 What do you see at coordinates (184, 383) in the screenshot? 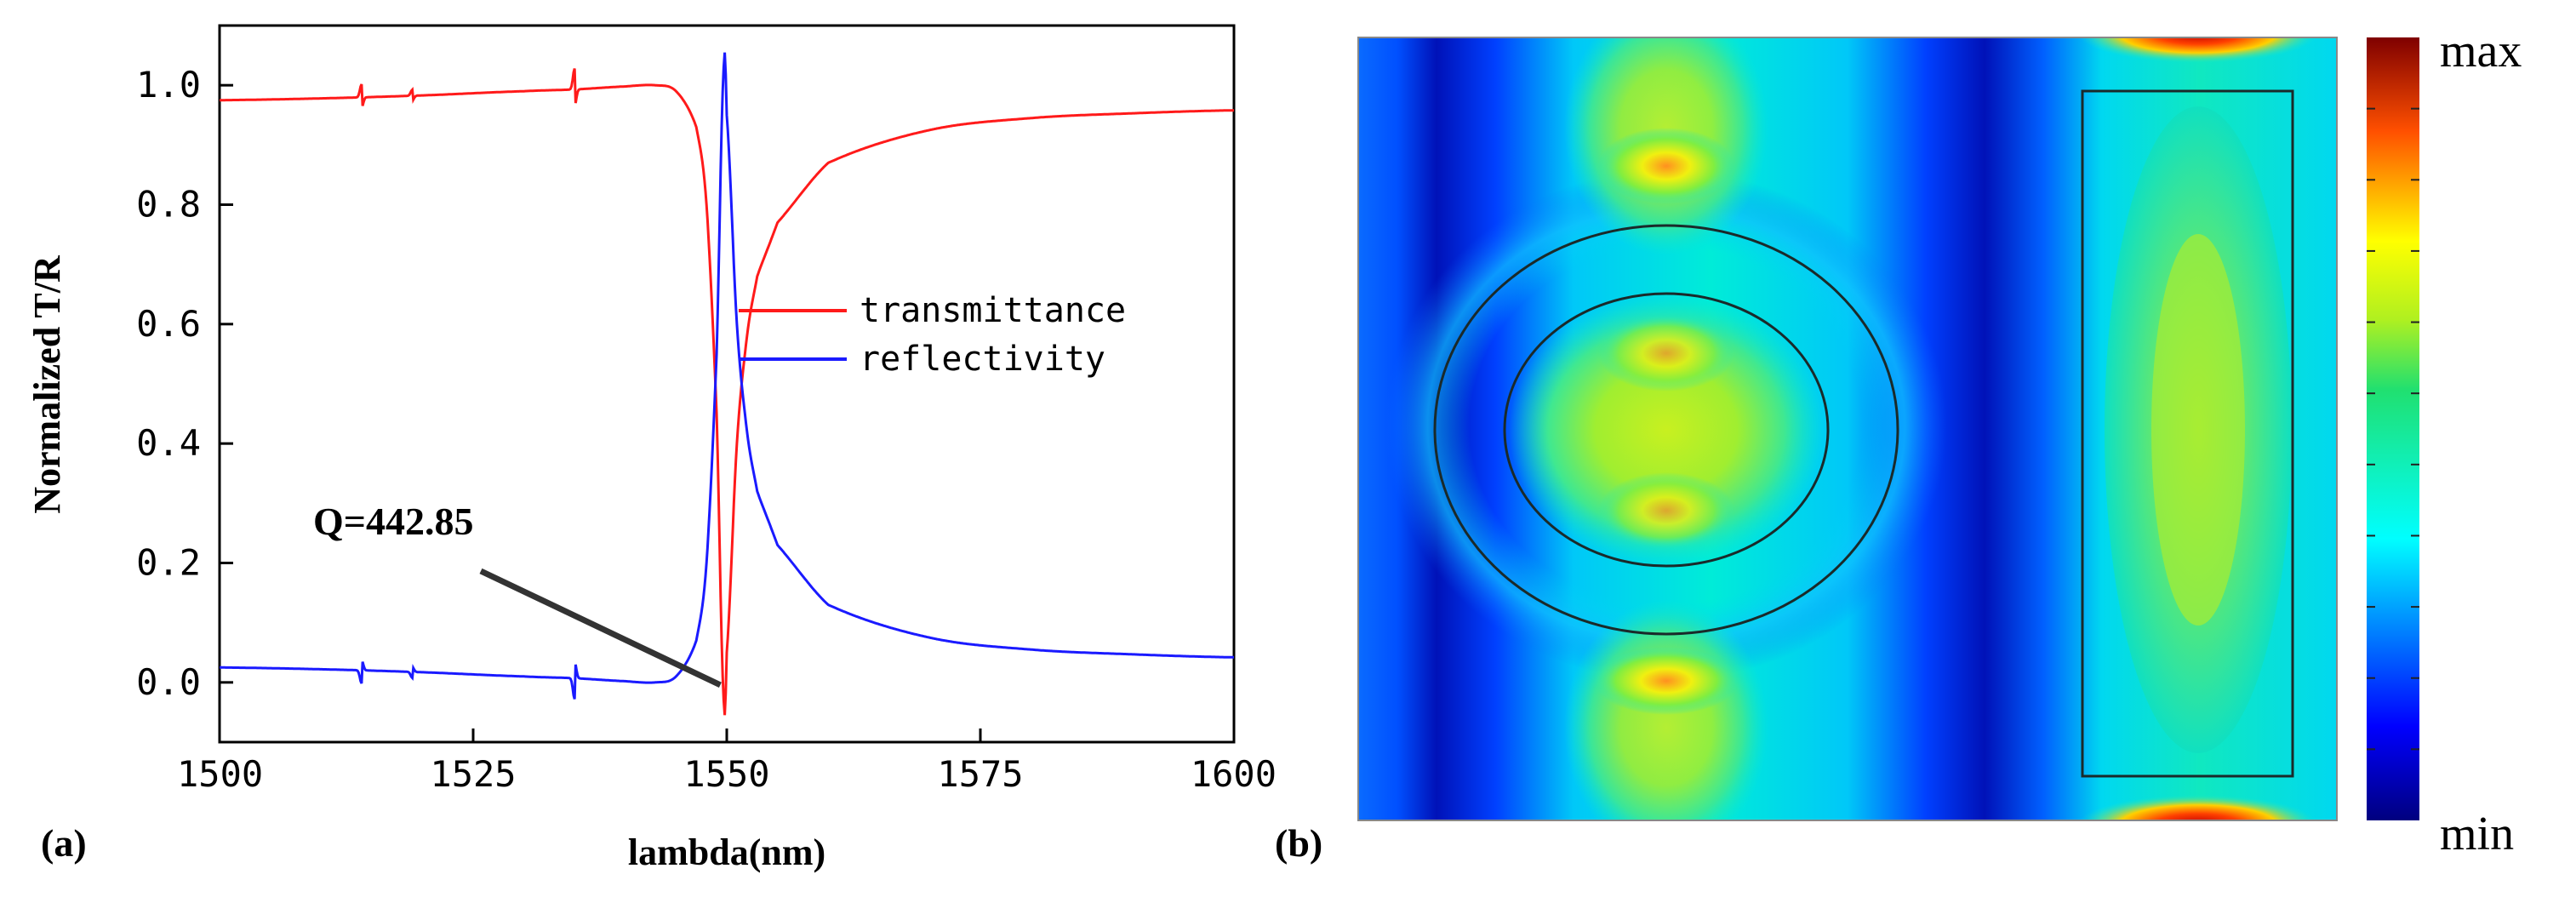
I see `y-axis: 0.0 0.2 0.4 0.6 0.8 1.0` at bounding box center [184, 383].